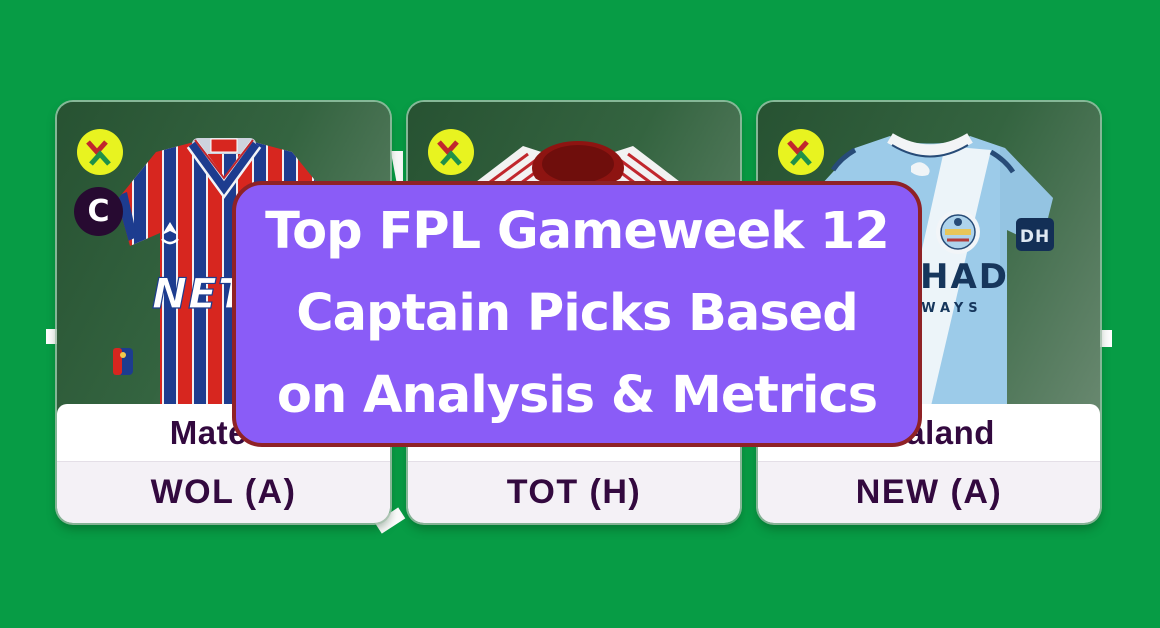 Image resolution: width=1160 pixels, height=628 pixels. What do you see at coordinates (224, 159) in the screenshot?
I see `collar-red-line` at bounding box center [224, 159].